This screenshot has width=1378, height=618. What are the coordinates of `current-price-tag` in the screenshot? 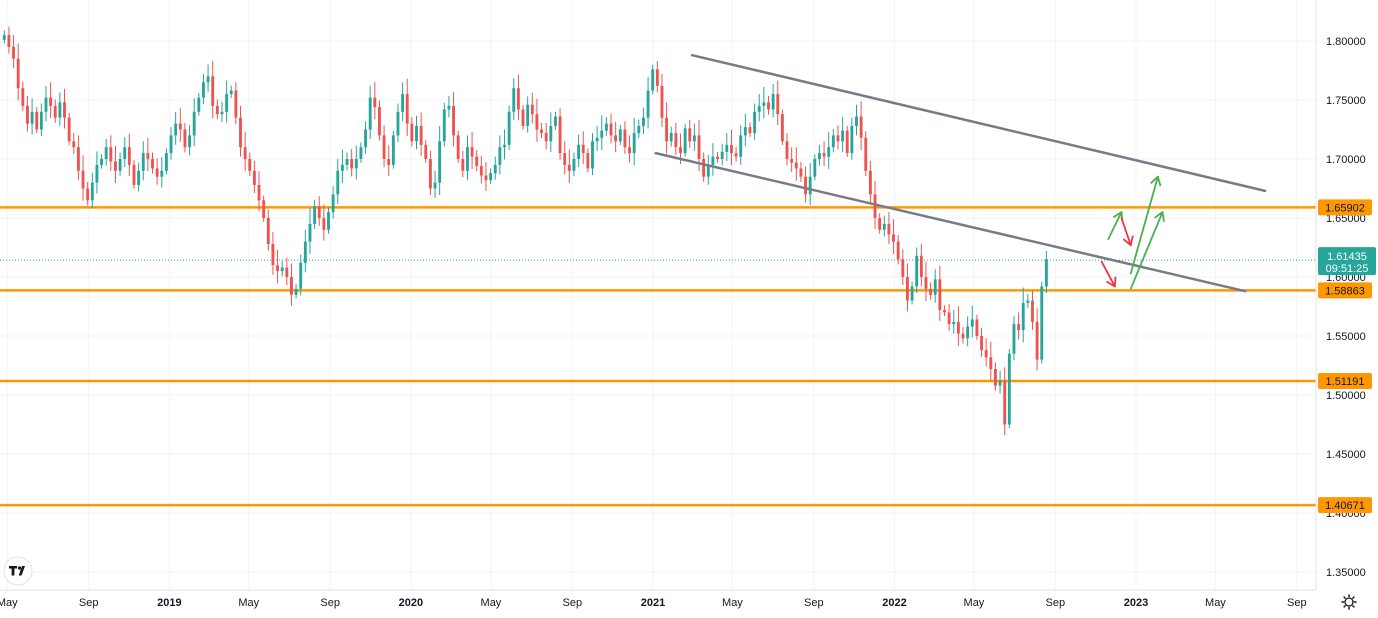 It's located at (1347, 261).